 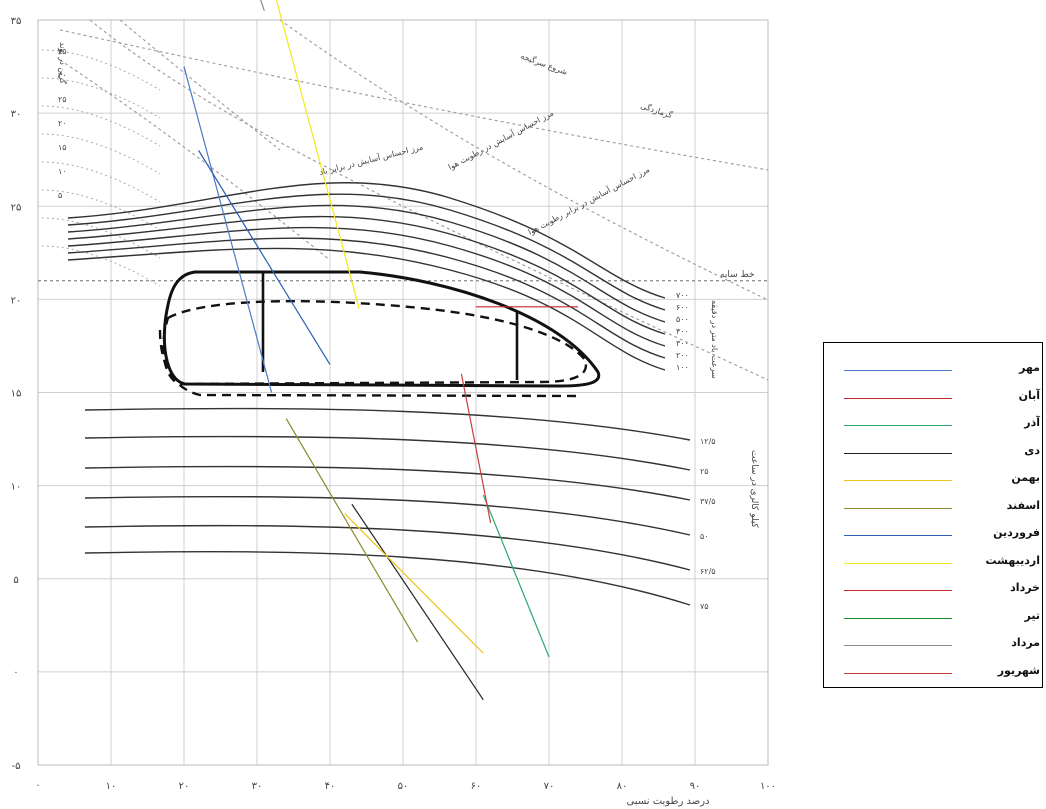 What do you see at coordinates (62, 171) in the screenshot?
I see `vapor-value: ۱۰` at bounding box center [62, 171].